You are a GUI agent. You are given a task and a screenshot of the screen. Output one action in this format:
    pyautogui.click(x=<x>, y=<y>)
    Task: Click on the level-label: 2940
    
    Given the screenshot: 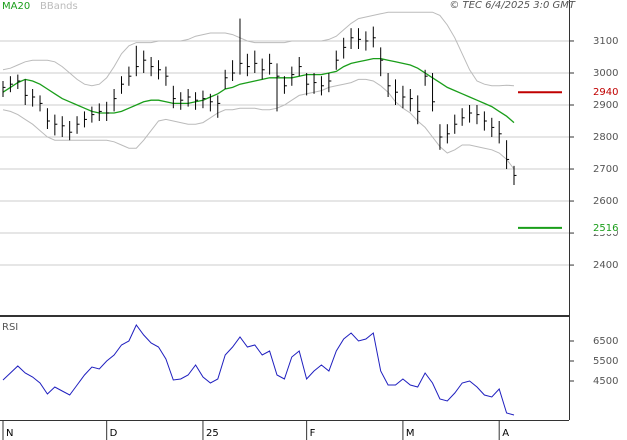 What is the action you would take?
    pyautogui.click(x=605, y=92)
    